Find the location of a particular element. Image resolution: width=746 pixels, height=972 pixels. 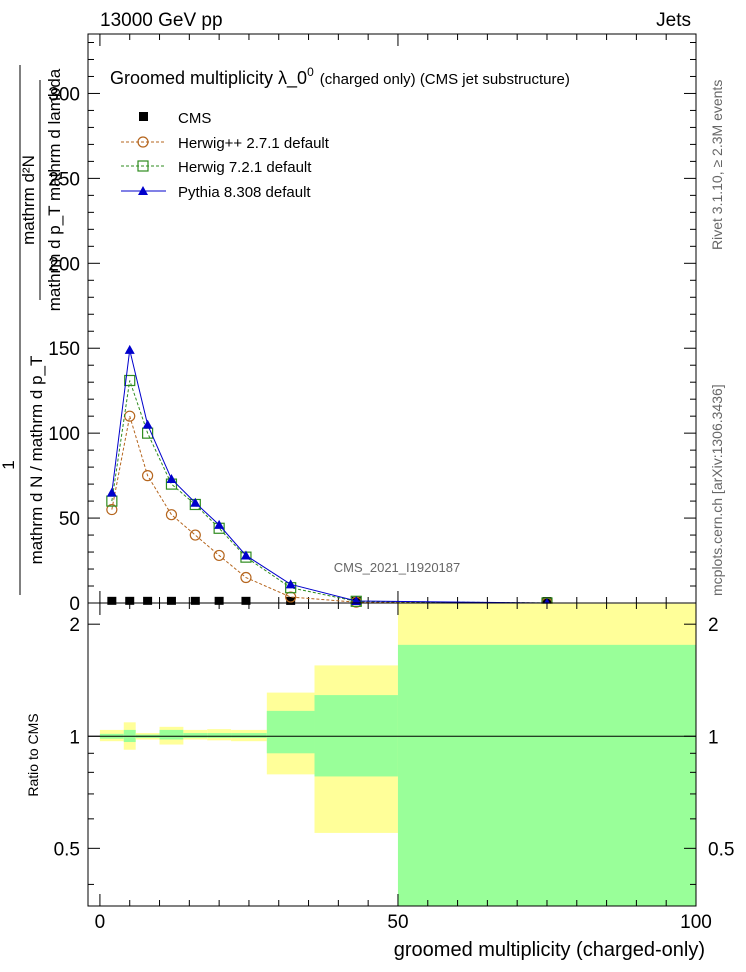

process-label: Jets is located at coordinates (673, 20).